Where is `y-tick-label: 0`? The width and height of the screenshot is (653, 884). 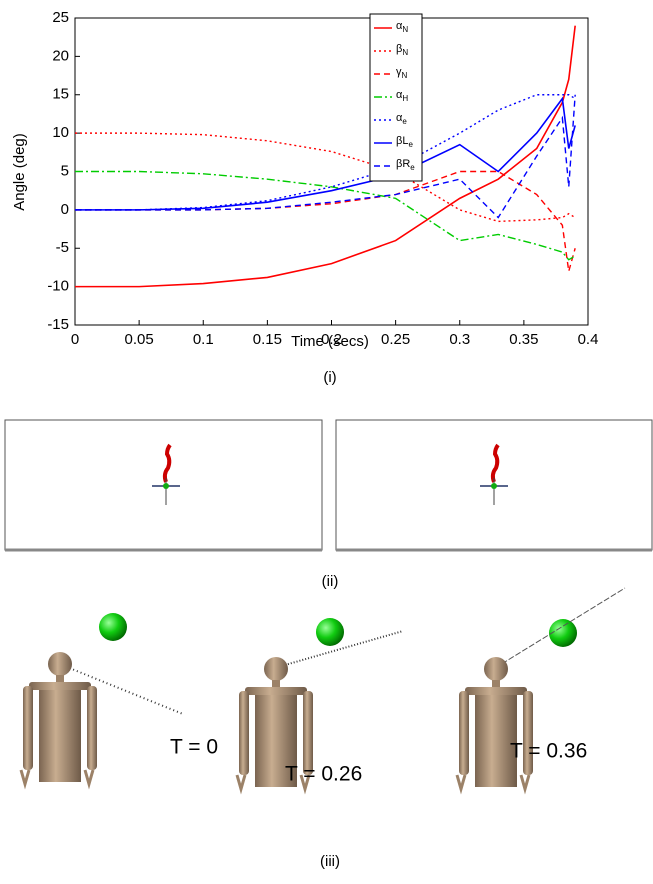 y-tick-label: 0 is located at coordinates (65, 209).